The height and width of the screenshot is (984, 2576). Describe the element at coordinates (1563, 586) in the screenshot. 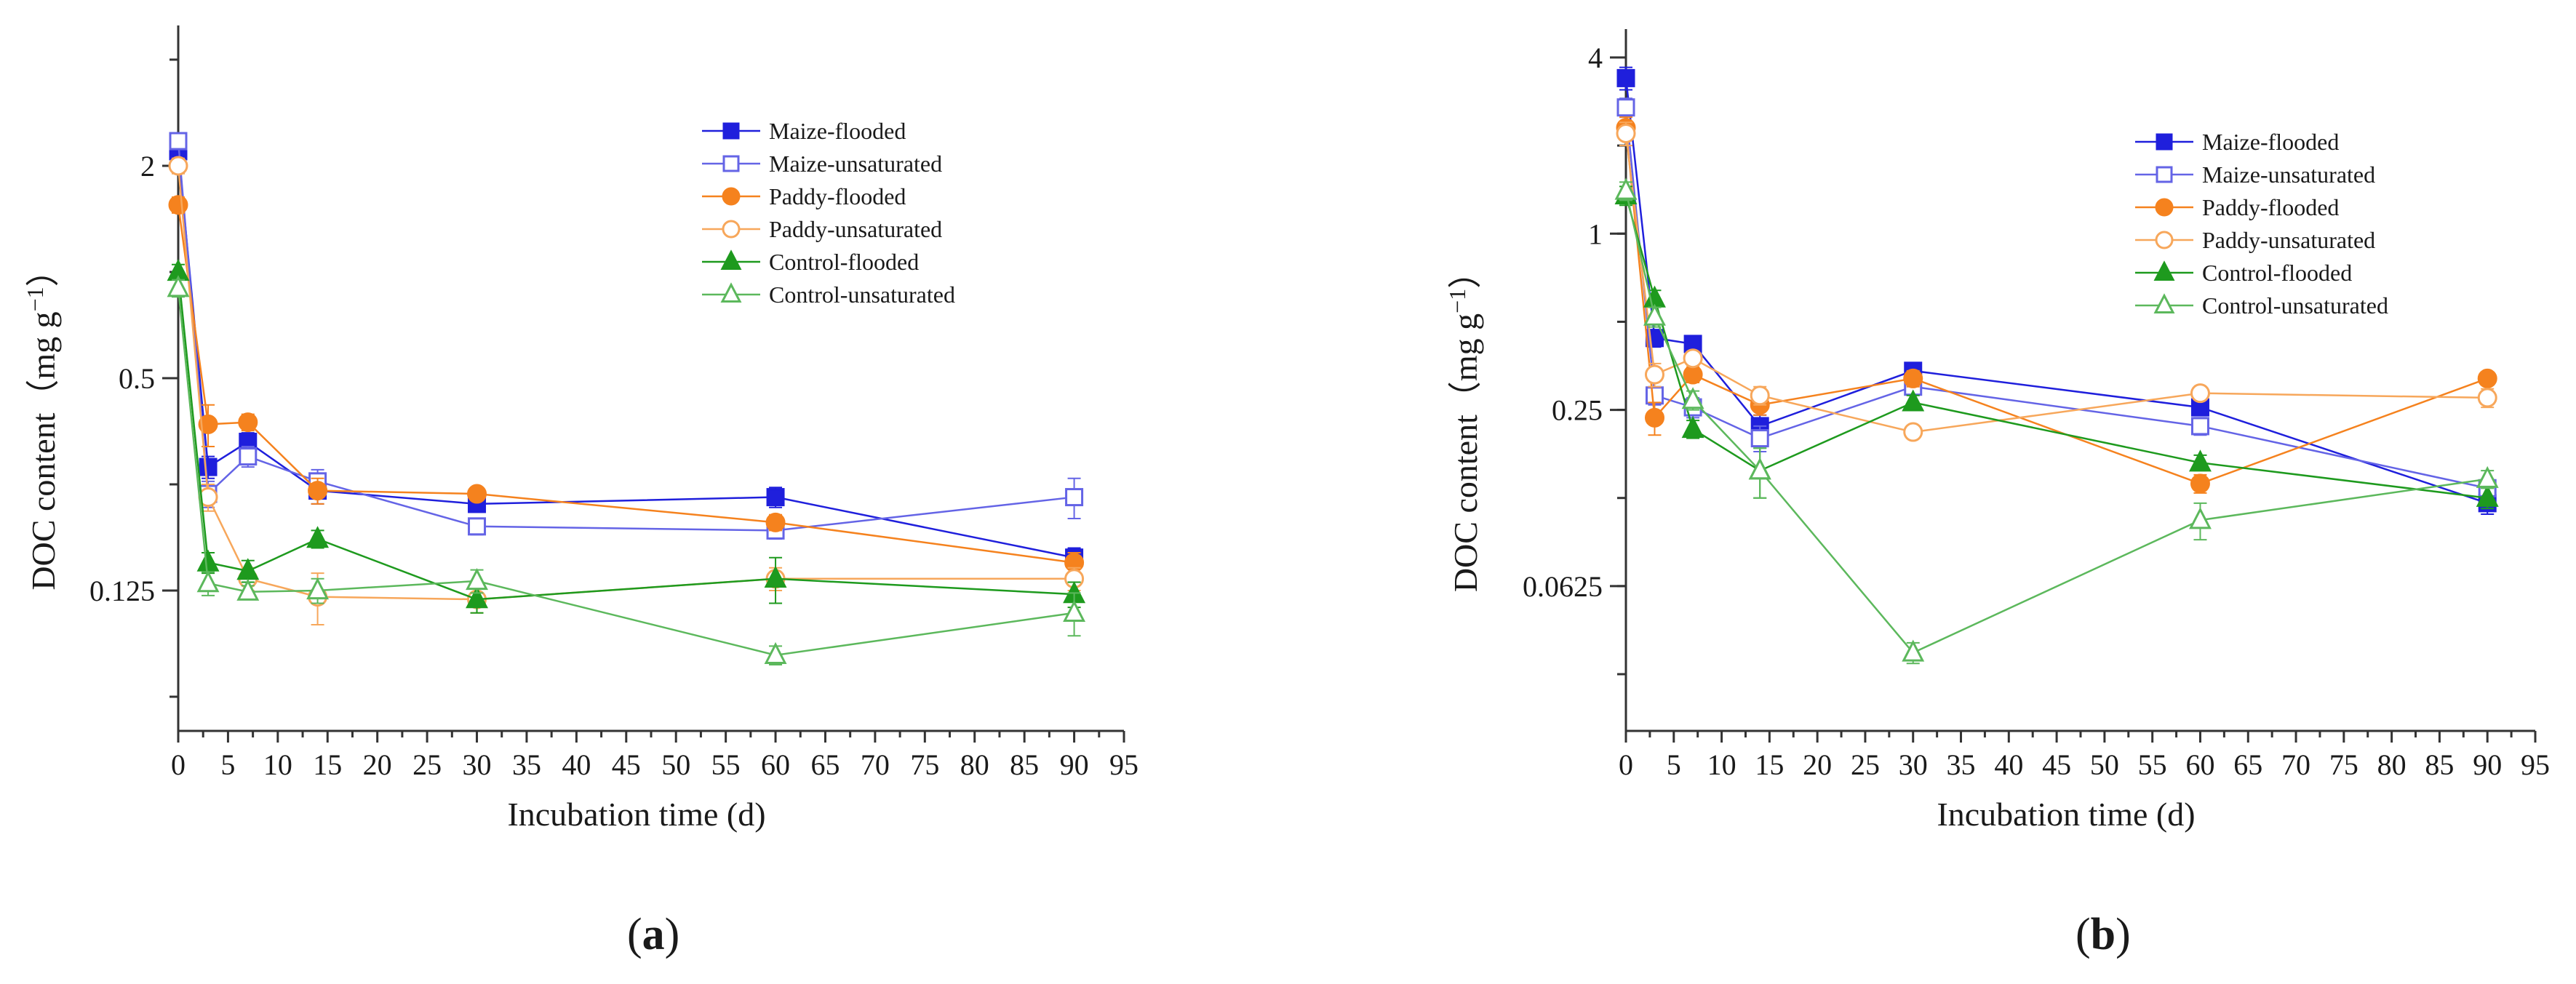

I see `y-tick-label: 0.0625` at that location.